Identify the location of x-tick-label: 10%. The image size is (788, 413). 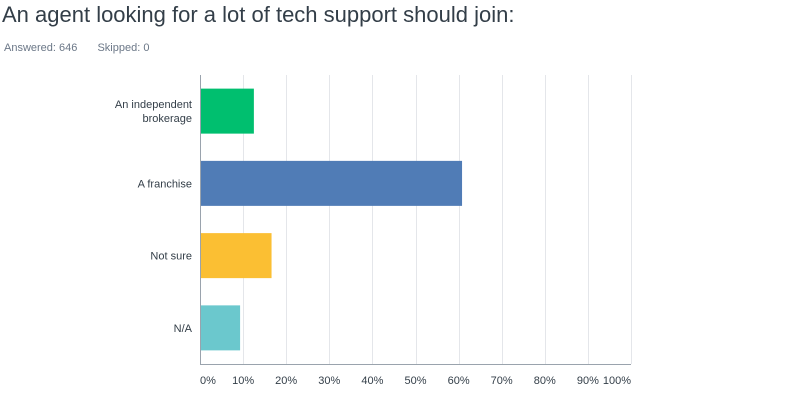
(243, 381).